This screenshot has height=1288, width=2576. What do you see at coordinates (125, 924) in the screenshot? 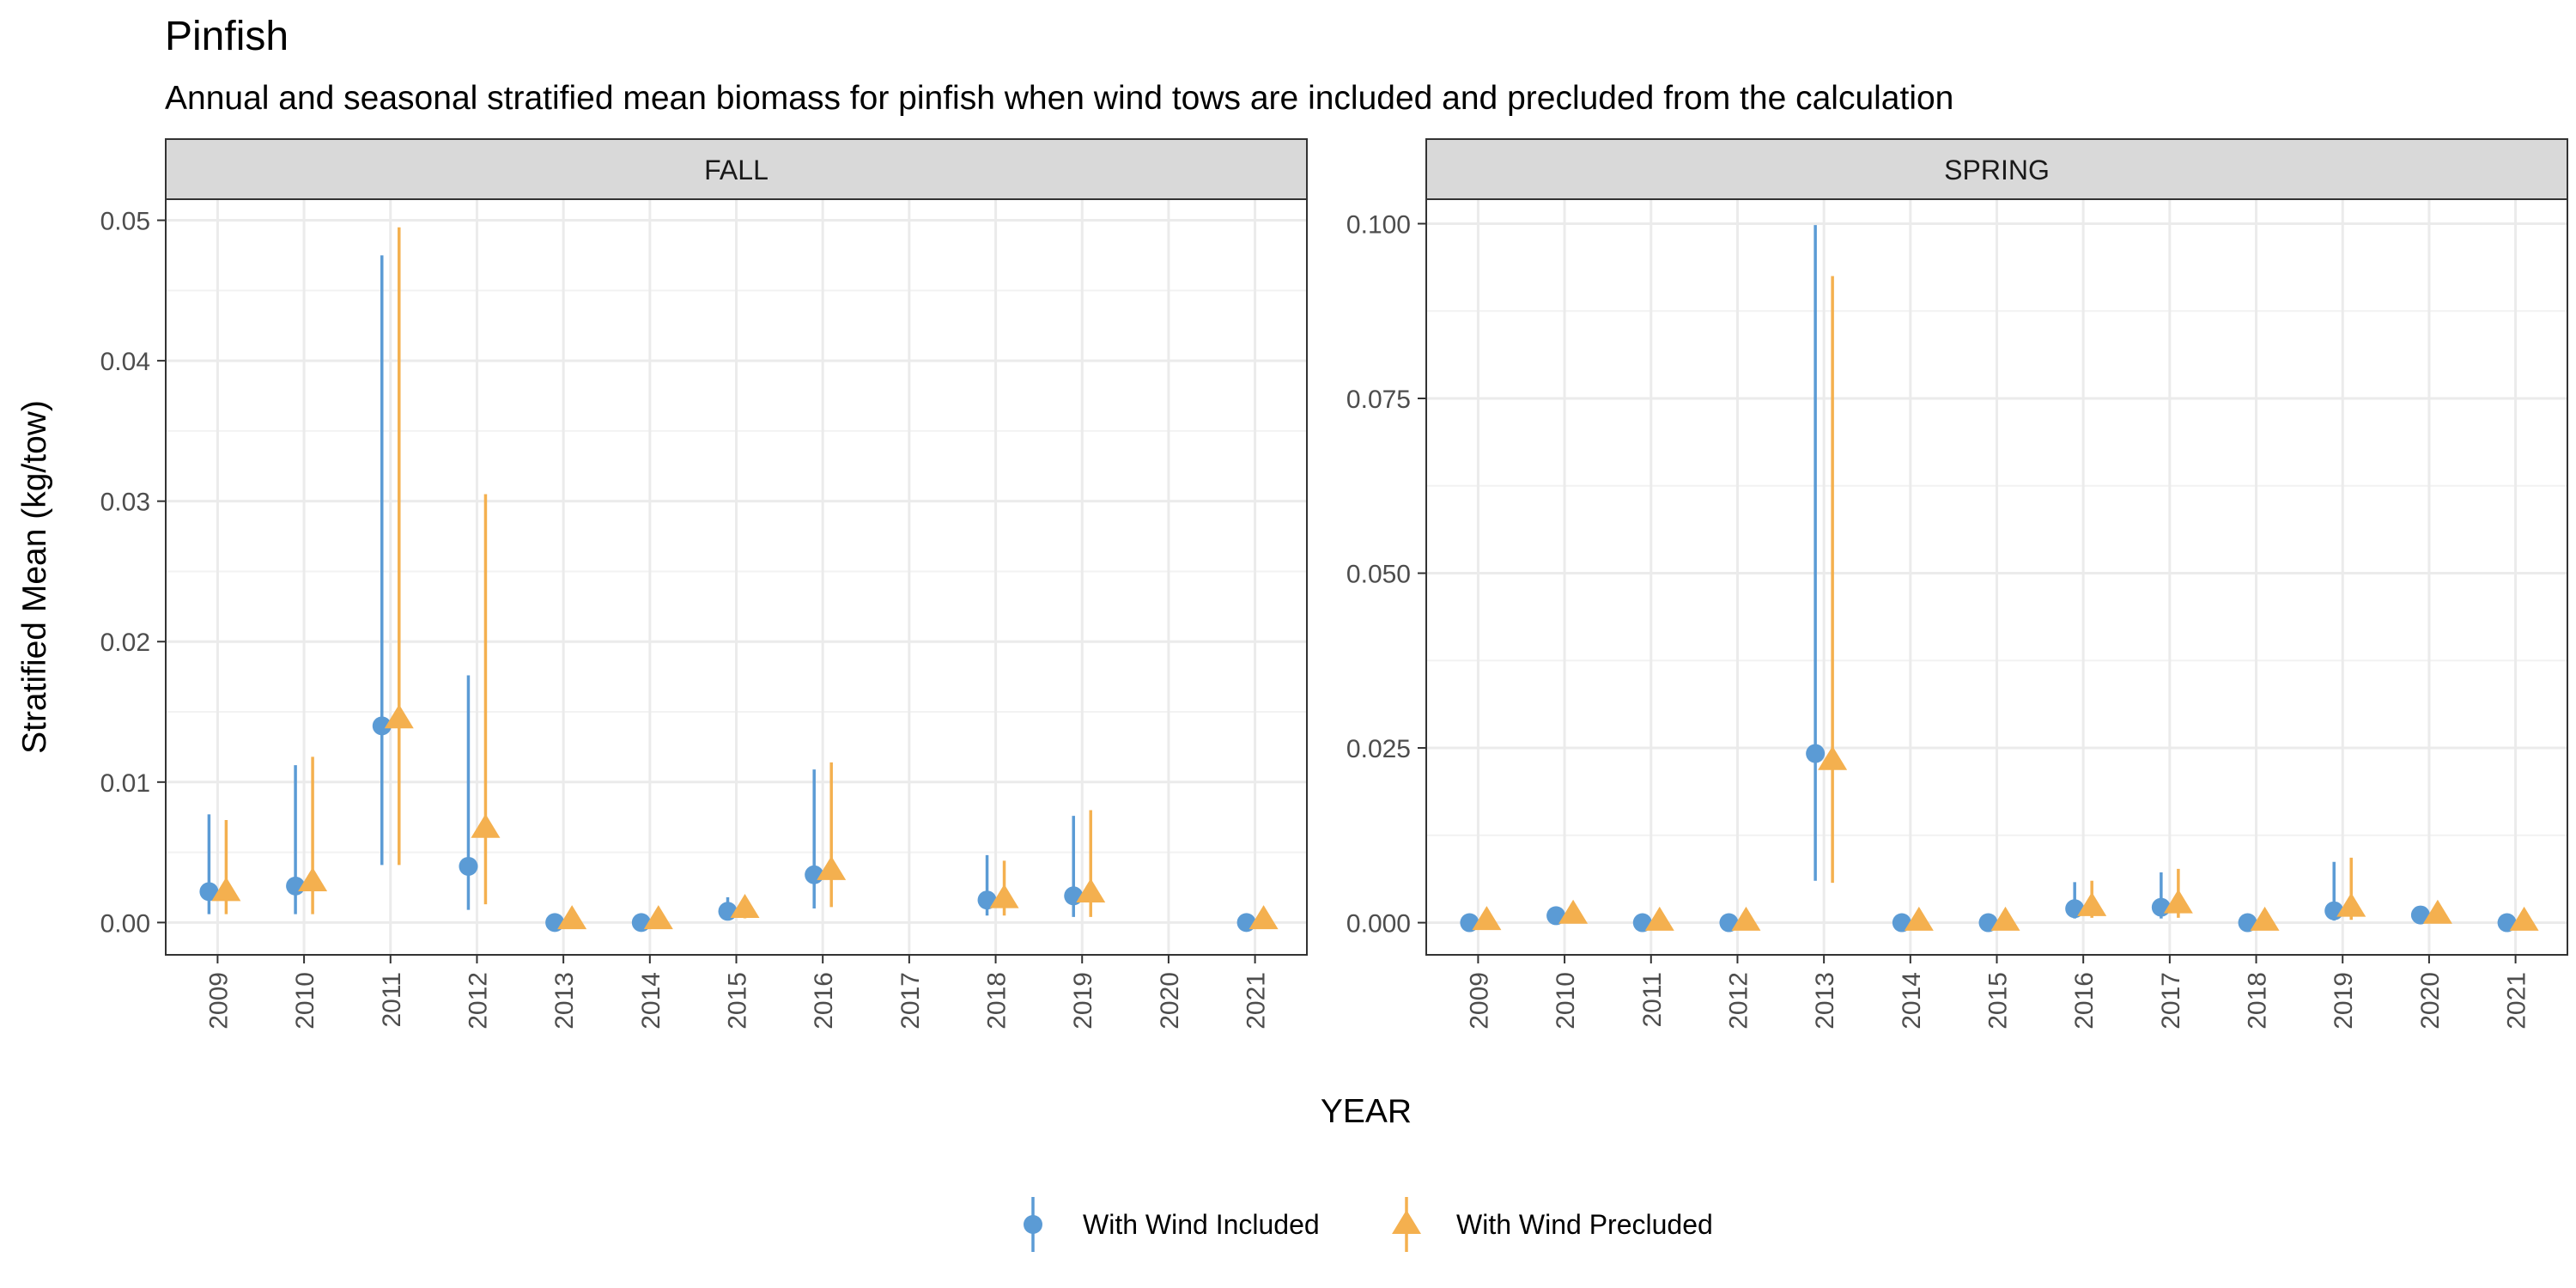
I see `y-tick-label: 0.00` at bounding box center [125, 924].